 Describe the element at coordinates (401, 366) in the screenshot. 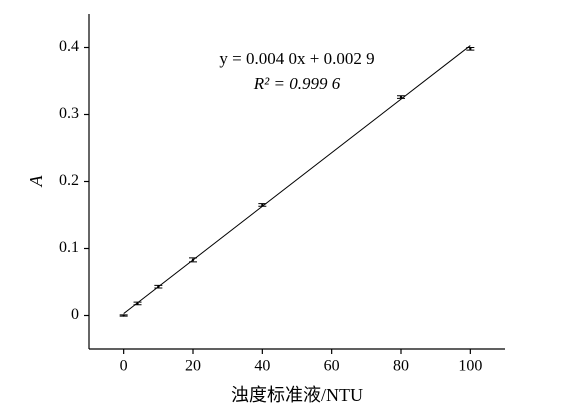

I see `x-tick-label: 80` at that location.